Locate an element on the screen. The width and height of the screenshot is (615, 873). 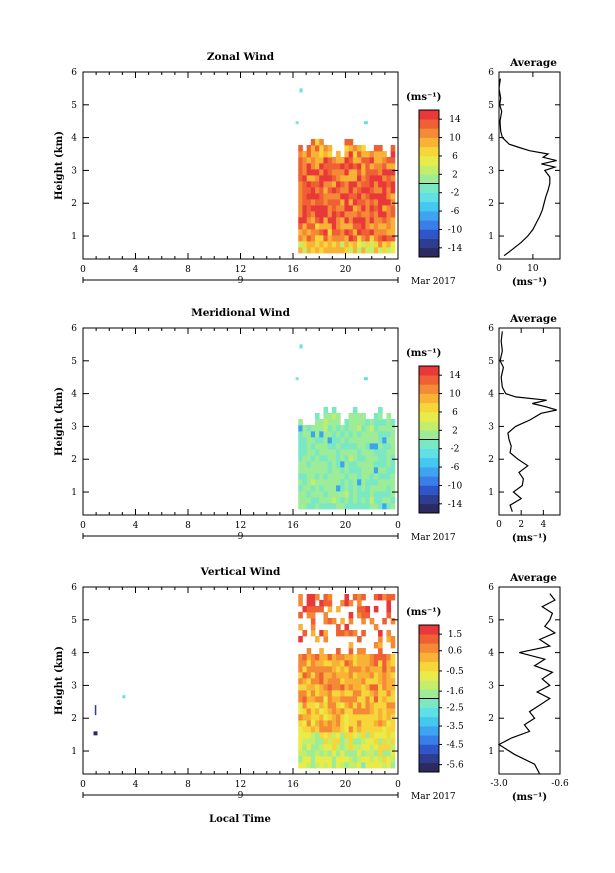
profile-y-tick-label: 2 is located at coordinates (491, 719).